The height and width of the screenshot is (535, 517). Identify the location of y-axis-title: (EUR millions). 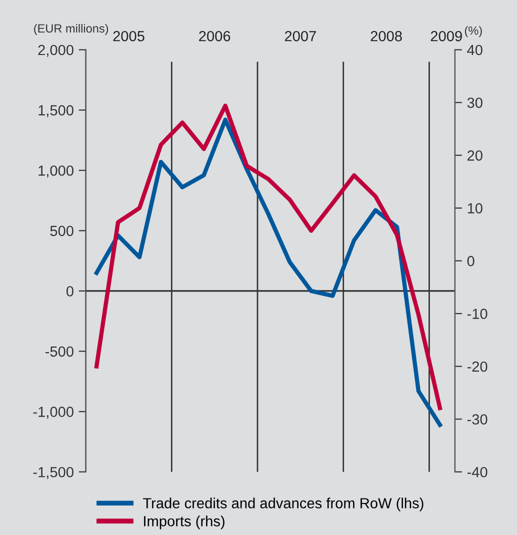
(71, 29).